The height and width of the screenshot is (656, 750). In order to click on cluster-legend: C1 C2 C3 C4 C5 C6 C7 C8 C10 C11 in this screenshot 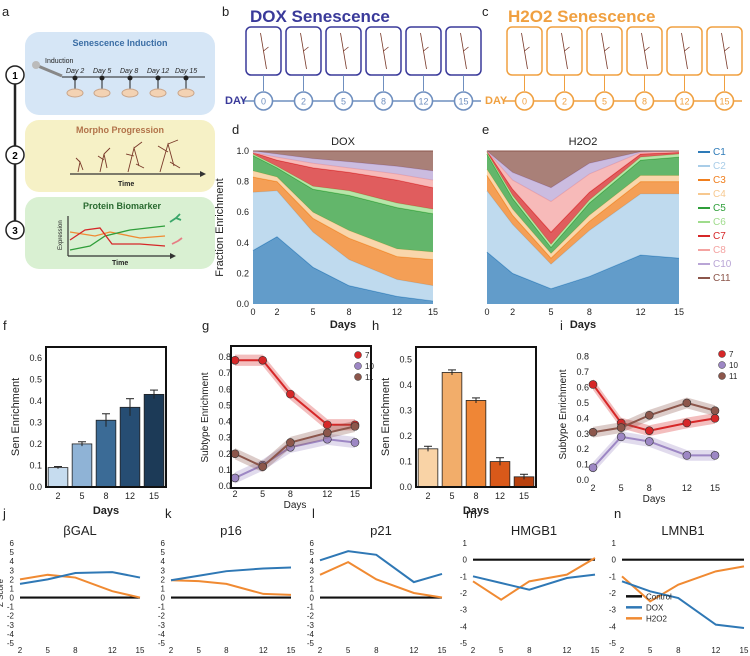, I will do `click(714, 215)`.